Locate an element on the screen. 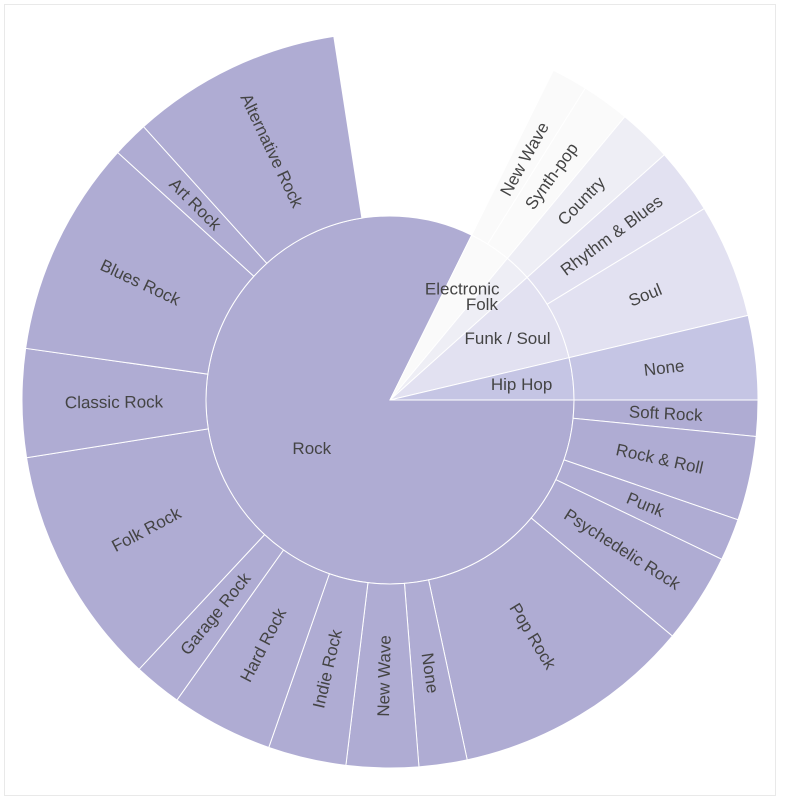  segment-rock-new-wave is located at coordinates (382, 675).